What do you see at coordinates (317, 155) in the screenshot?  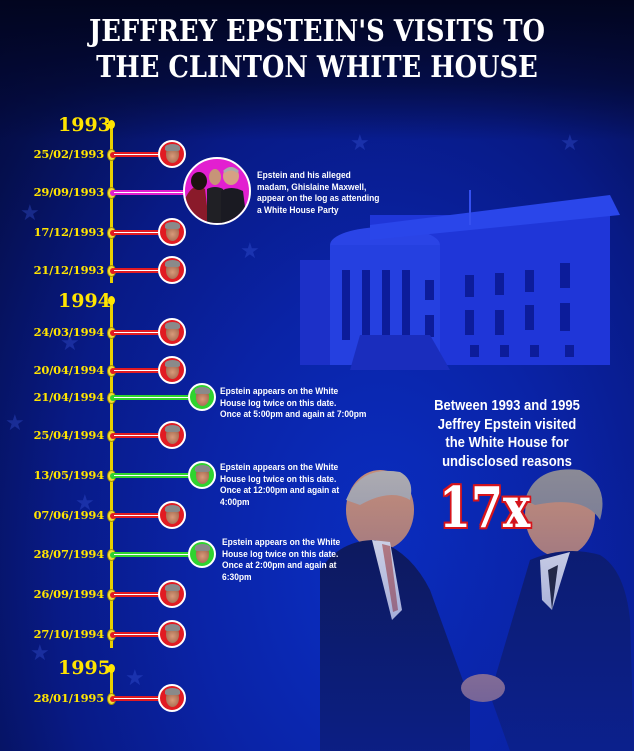 I see `visit-row: 25/02/1993` at bounding box center [317, 155].